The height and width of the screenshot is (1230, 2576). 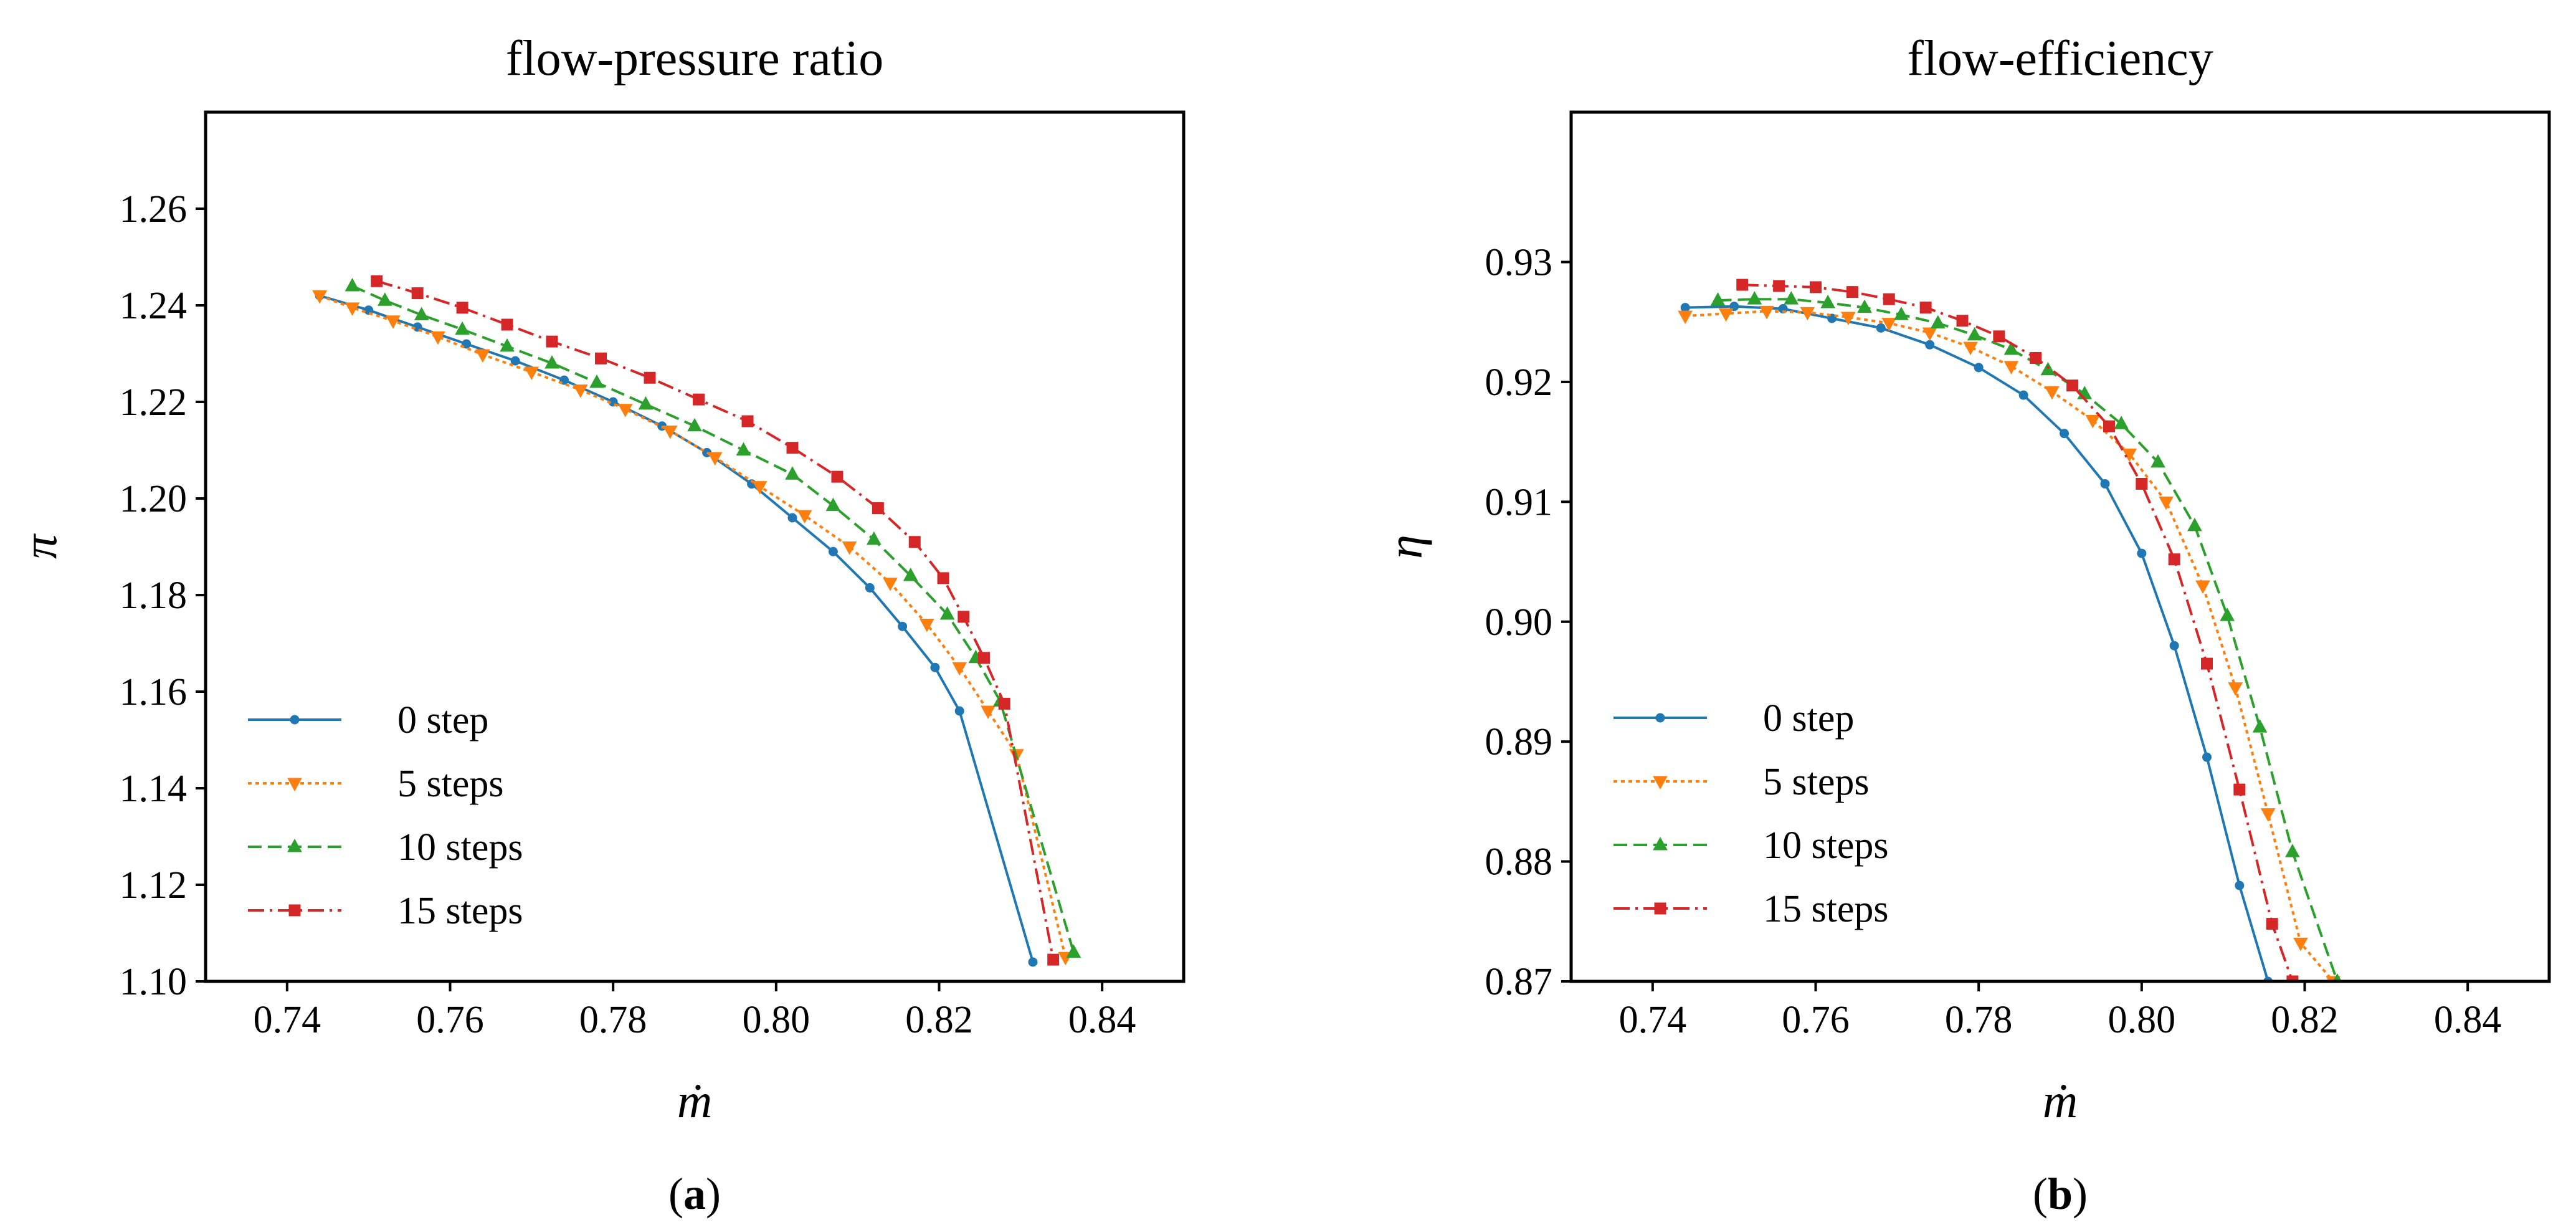 What do you see at coordinates (715, 620) in the screenshot?
I see `series-line-15-steps` at bounding box center [715, 620].